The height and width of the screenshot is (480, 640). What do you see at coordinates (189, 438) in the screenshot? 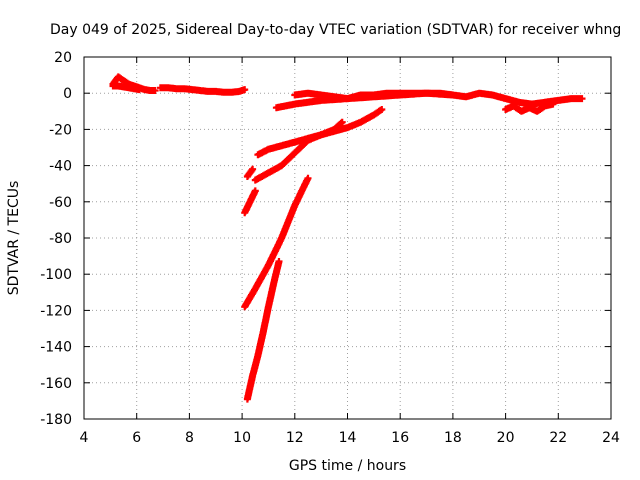
I see `x-tick-label: 8` at bounding box center [189, 438].